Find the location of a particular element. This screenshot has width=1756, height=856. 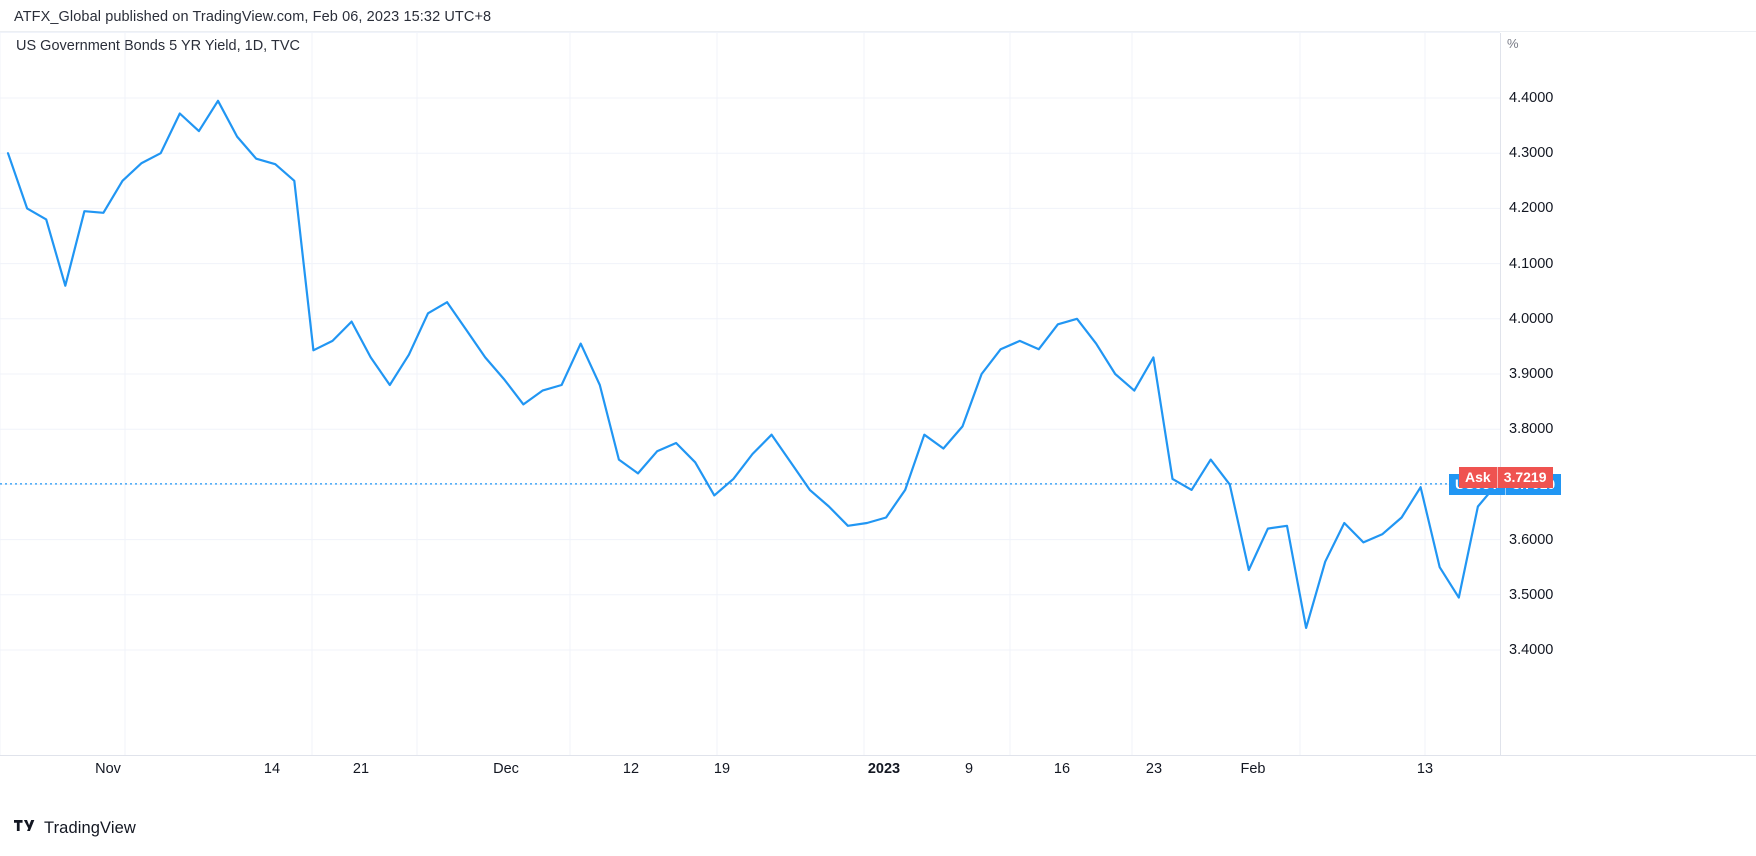

price-axis-tick-label: 4.1000 is located at coordinates (1531, 263).